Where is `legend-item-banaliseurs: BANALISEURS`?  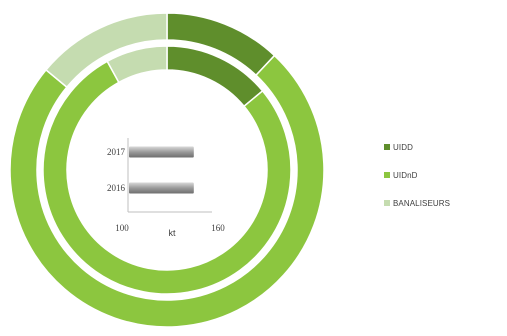
legend-item-banaliseurs: BANALISEURS is located at coordinates (445, 203).